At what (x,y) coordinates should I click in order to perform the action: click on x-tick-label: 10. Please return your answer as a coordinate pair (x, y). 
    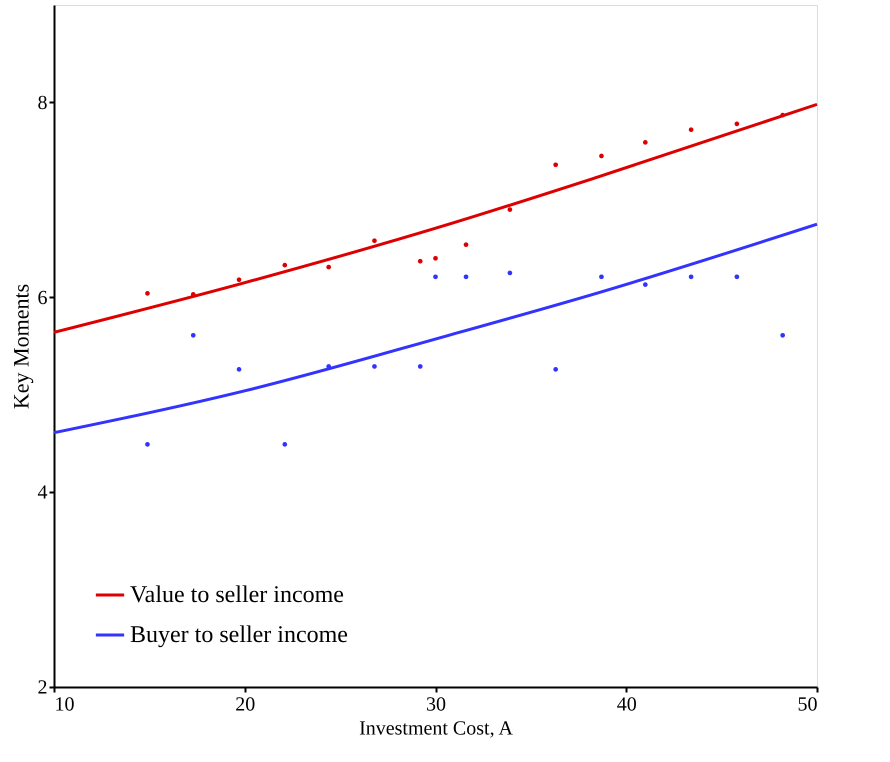
    Looking at the image, I should click on (64, 705).